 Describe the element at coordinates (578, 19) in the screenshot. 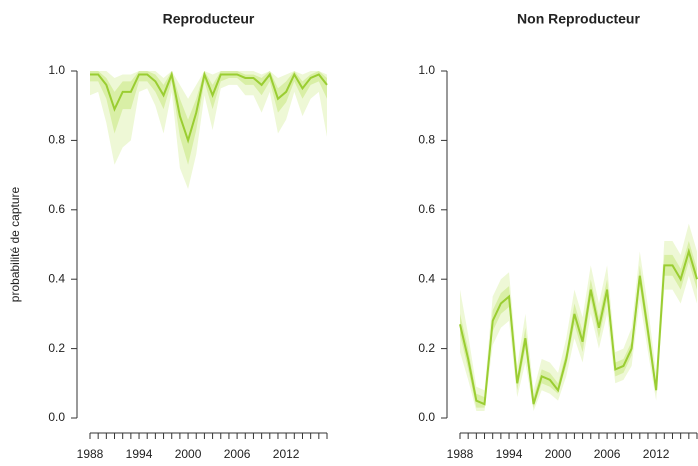

I see `panel-title: Non Reproducteur` at that location.